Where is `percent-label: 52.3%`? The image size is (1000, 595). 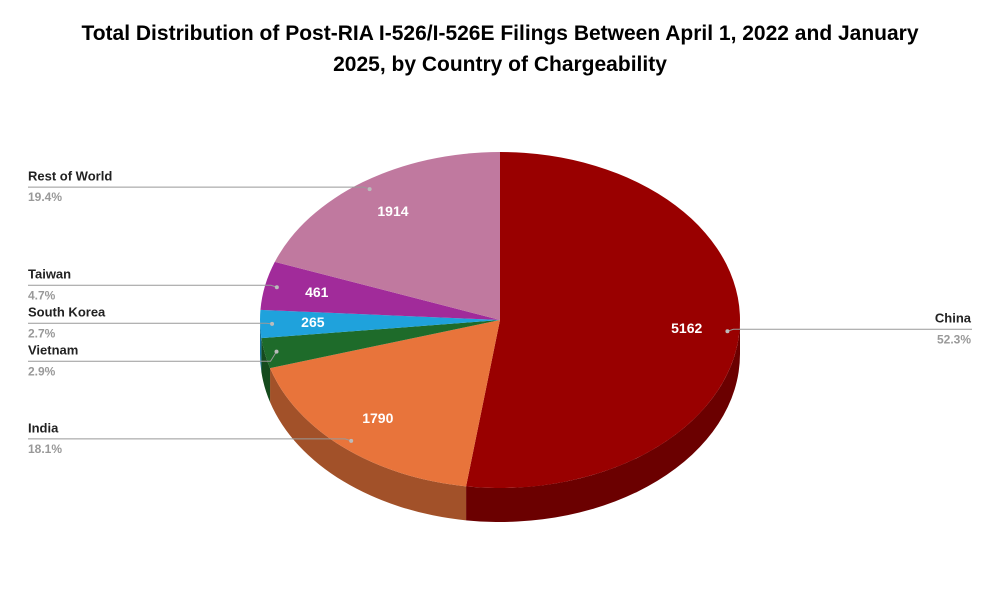
percent-label: 52.3% is located at coordinates (954, 339).